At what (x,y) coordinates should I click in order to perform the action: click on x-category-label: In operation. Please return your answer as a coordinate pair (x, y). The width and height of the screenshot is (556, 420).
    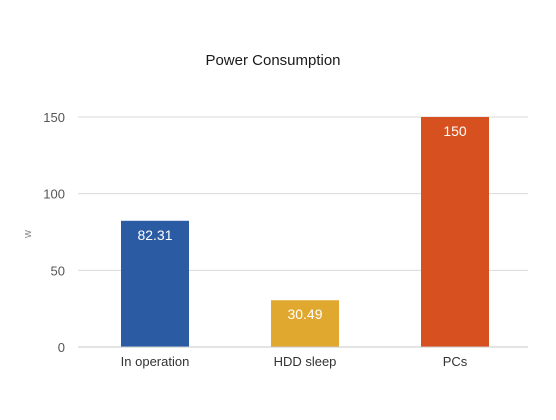
    Looking at the image, I should click on (155, 361).